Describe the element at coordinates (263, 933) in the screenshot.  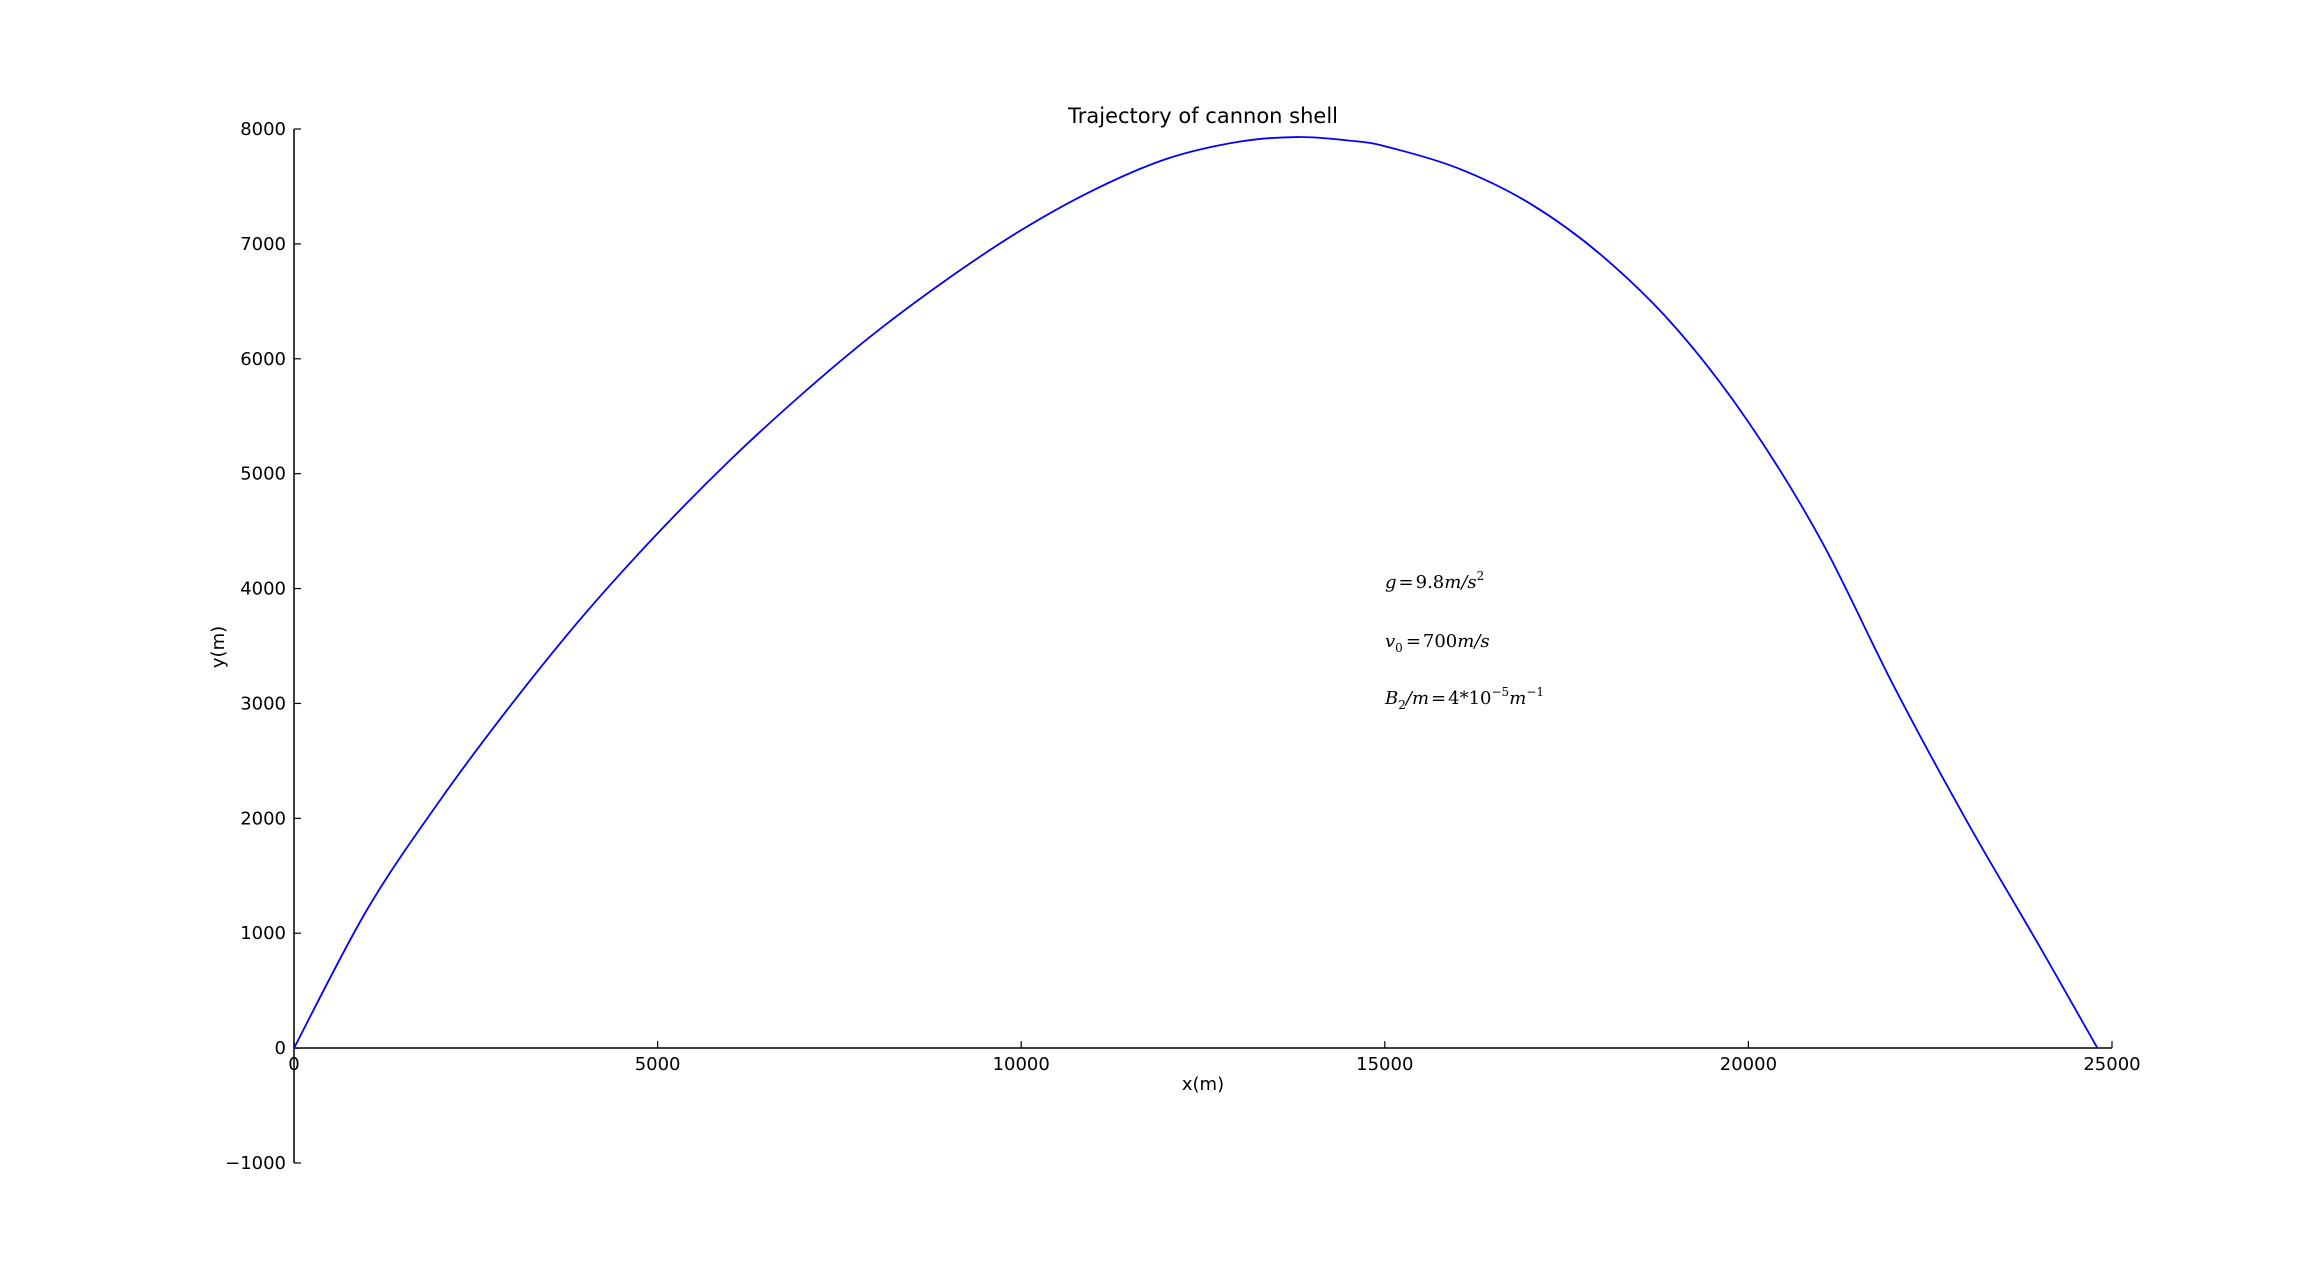
I see `y-tick-label: 1000` at that location.